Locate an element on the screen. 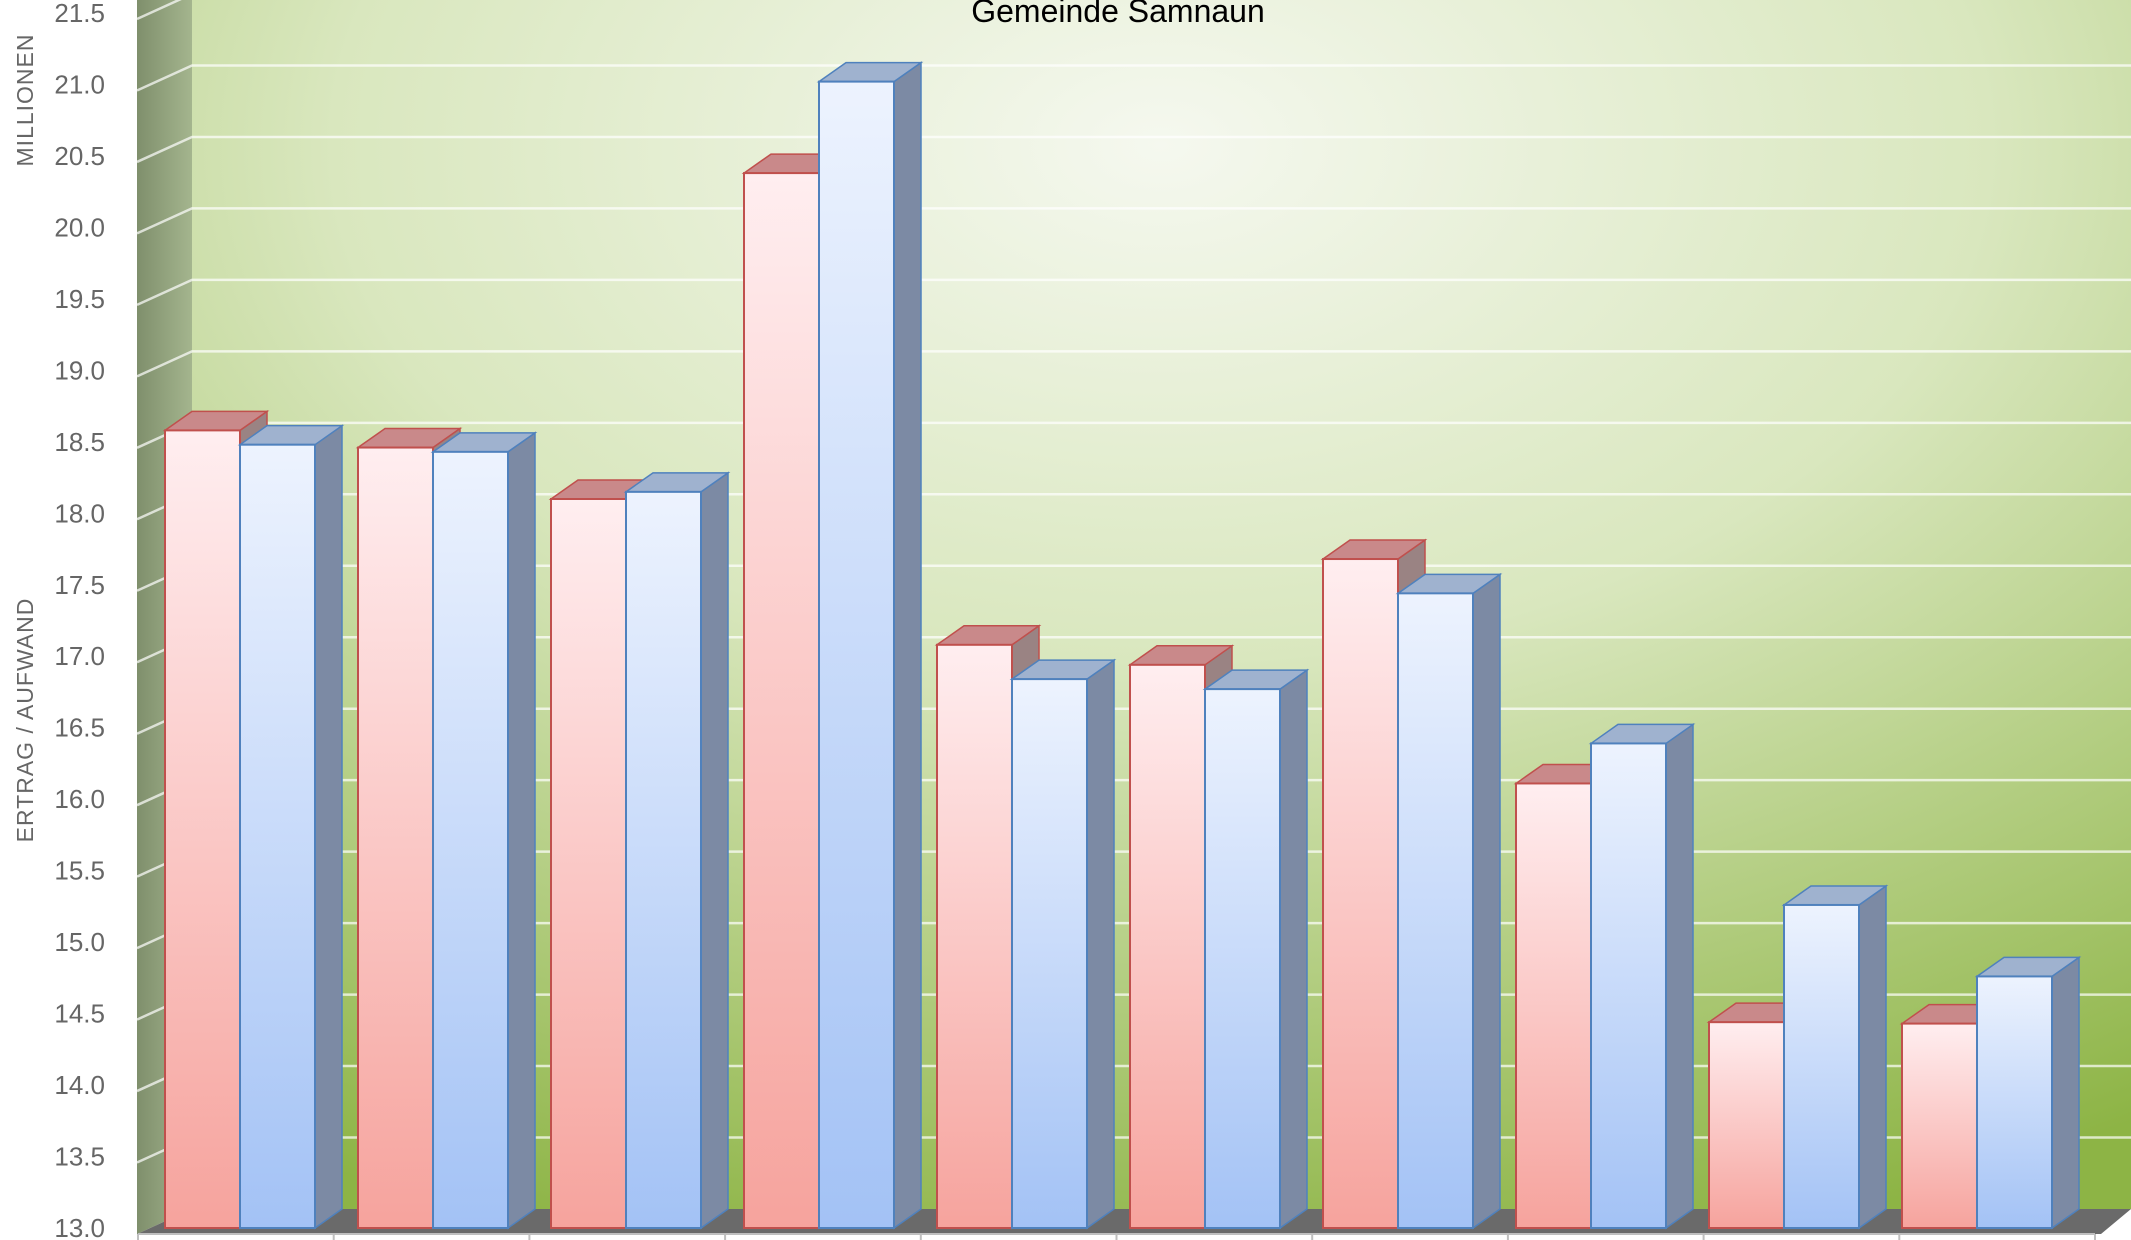 The width and height of the screenshot is (2131, 1240). y-tick-label: 20.0 is located at coordinates (79, 227).